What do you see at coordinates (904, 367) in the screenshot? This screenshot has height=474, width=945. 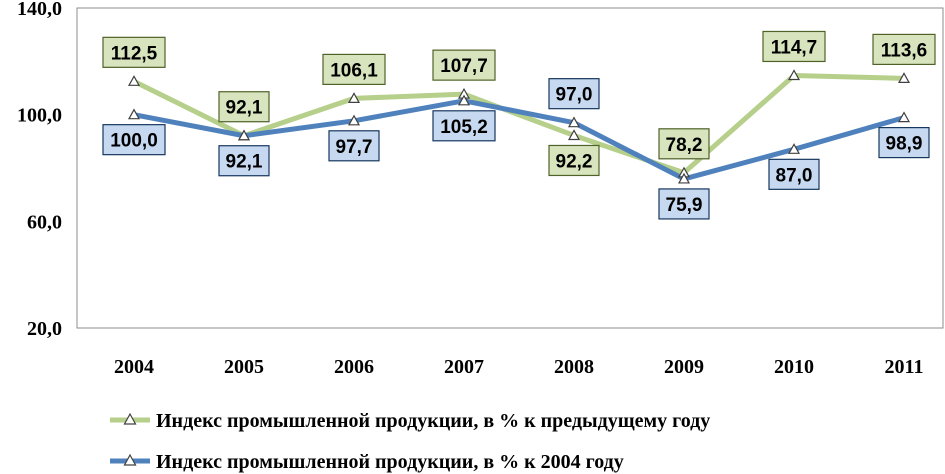 I see `x-tick-label: 2011` at bounding box center [904, 367].